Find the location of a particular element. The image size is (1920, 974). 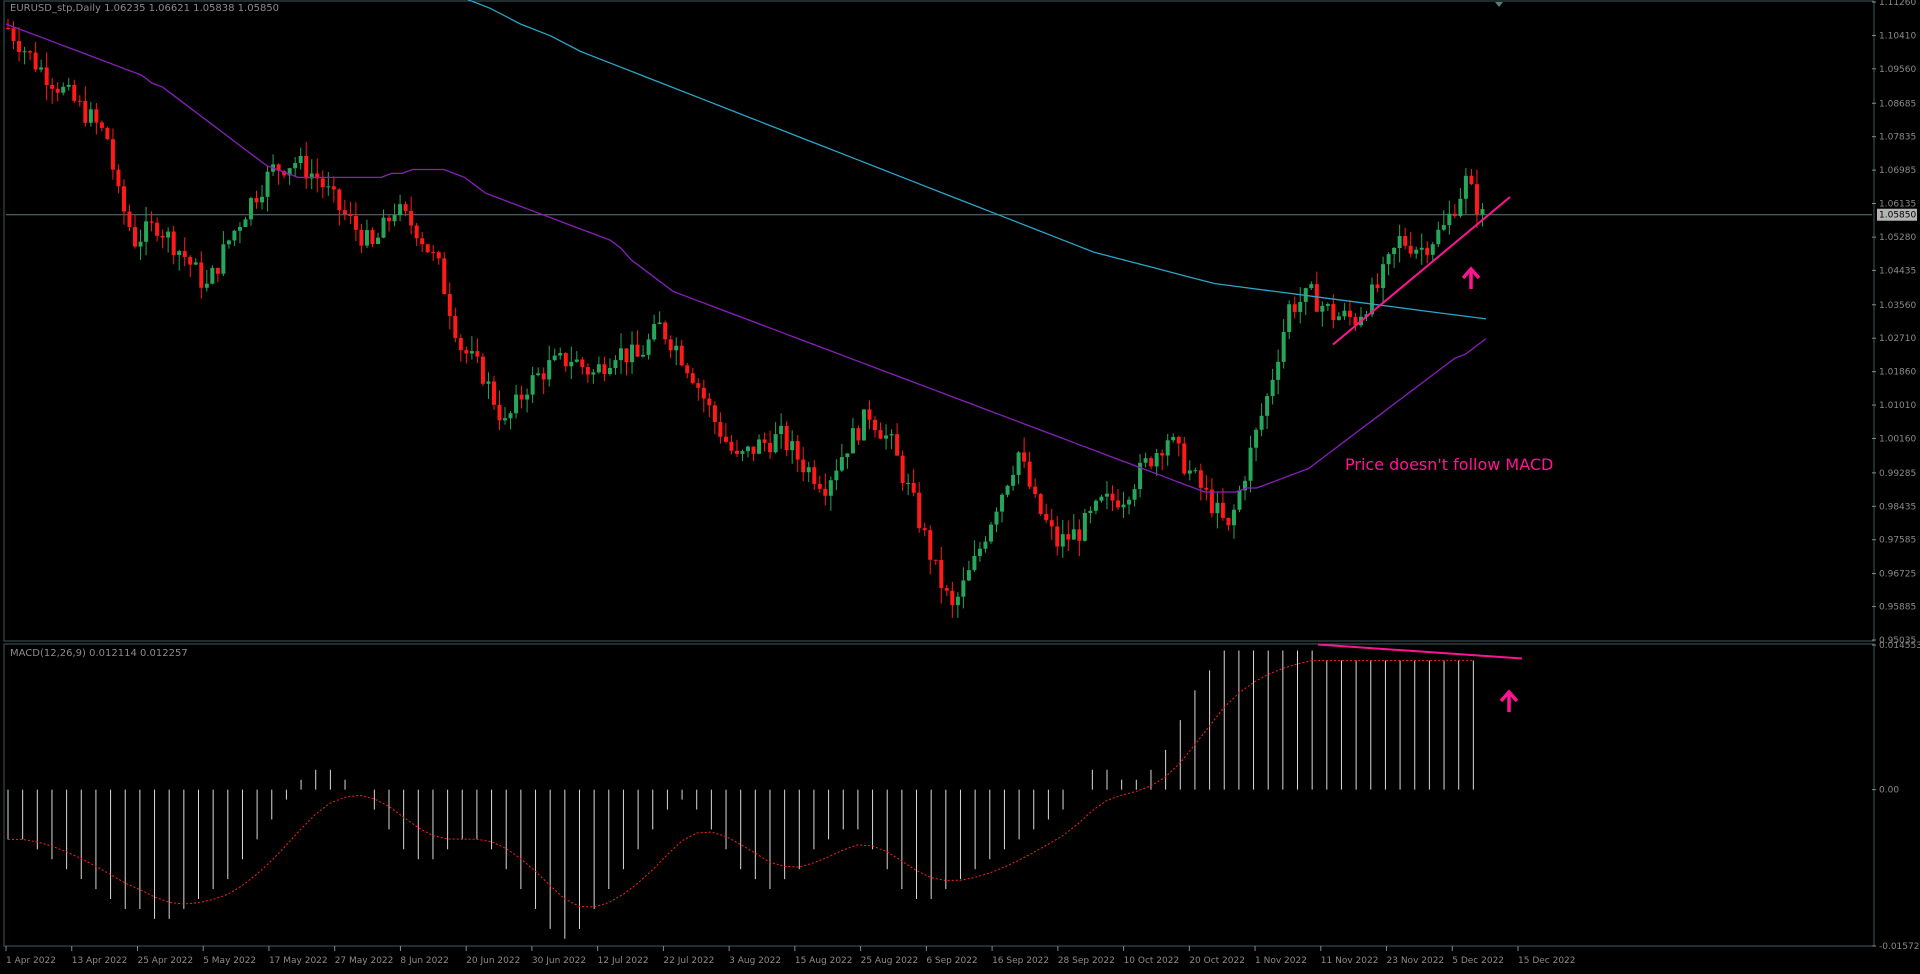

overlays is located at coordinates (1420, 357).